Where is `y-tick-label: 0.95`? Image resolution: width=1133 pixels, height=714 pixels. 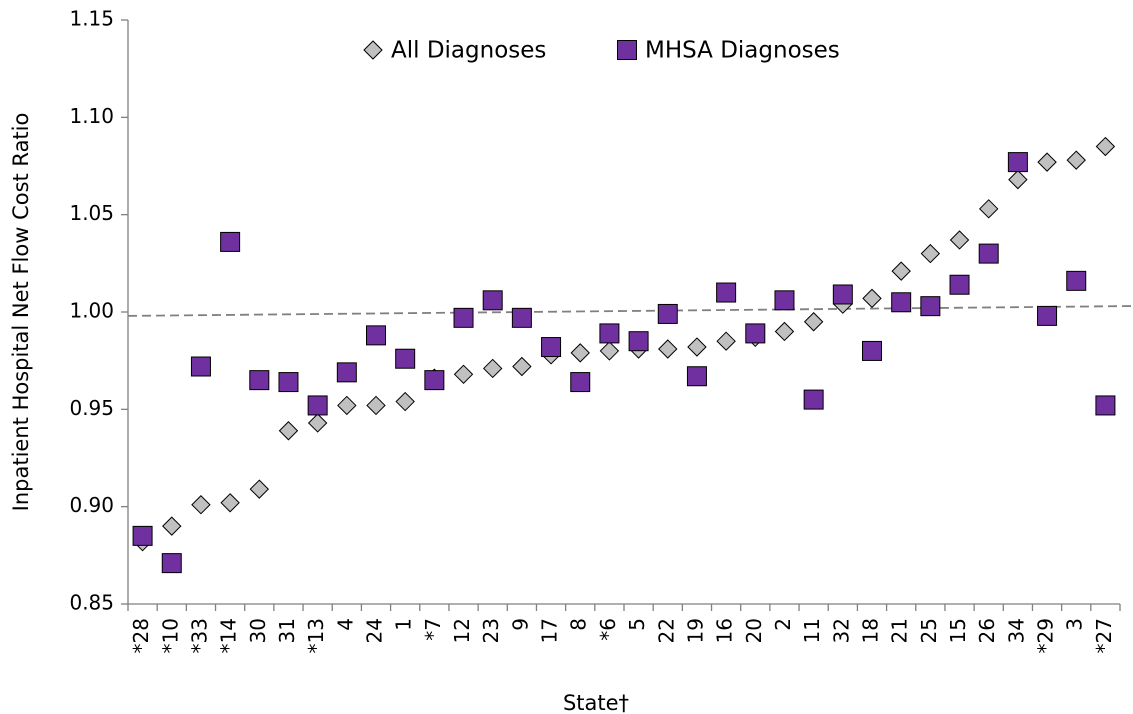 y-tick-label: 0.95 is located at coordinates (91, 408).